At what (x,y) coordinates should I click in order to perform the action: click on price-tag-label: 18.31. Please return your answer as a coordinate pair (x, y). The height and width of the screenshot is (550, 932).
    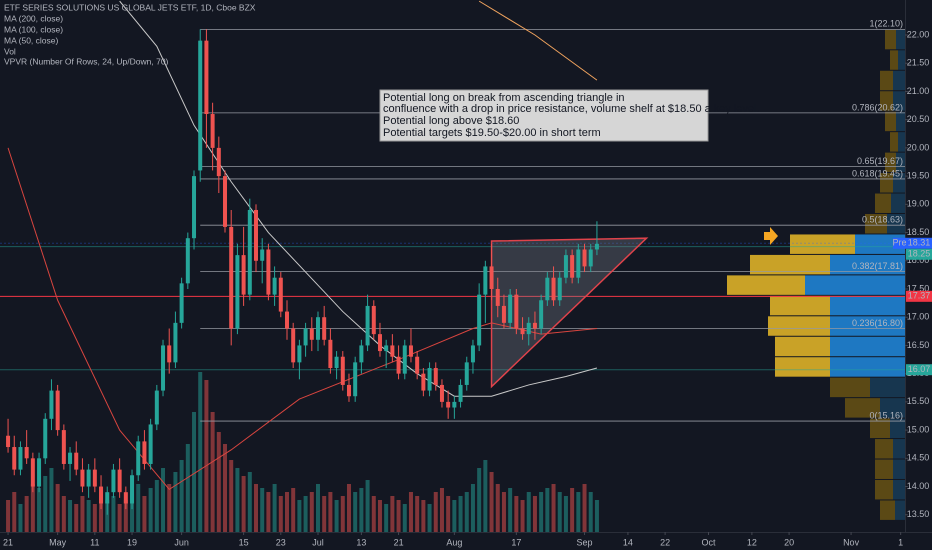
    Looking at the image, I should click on (919, 243).